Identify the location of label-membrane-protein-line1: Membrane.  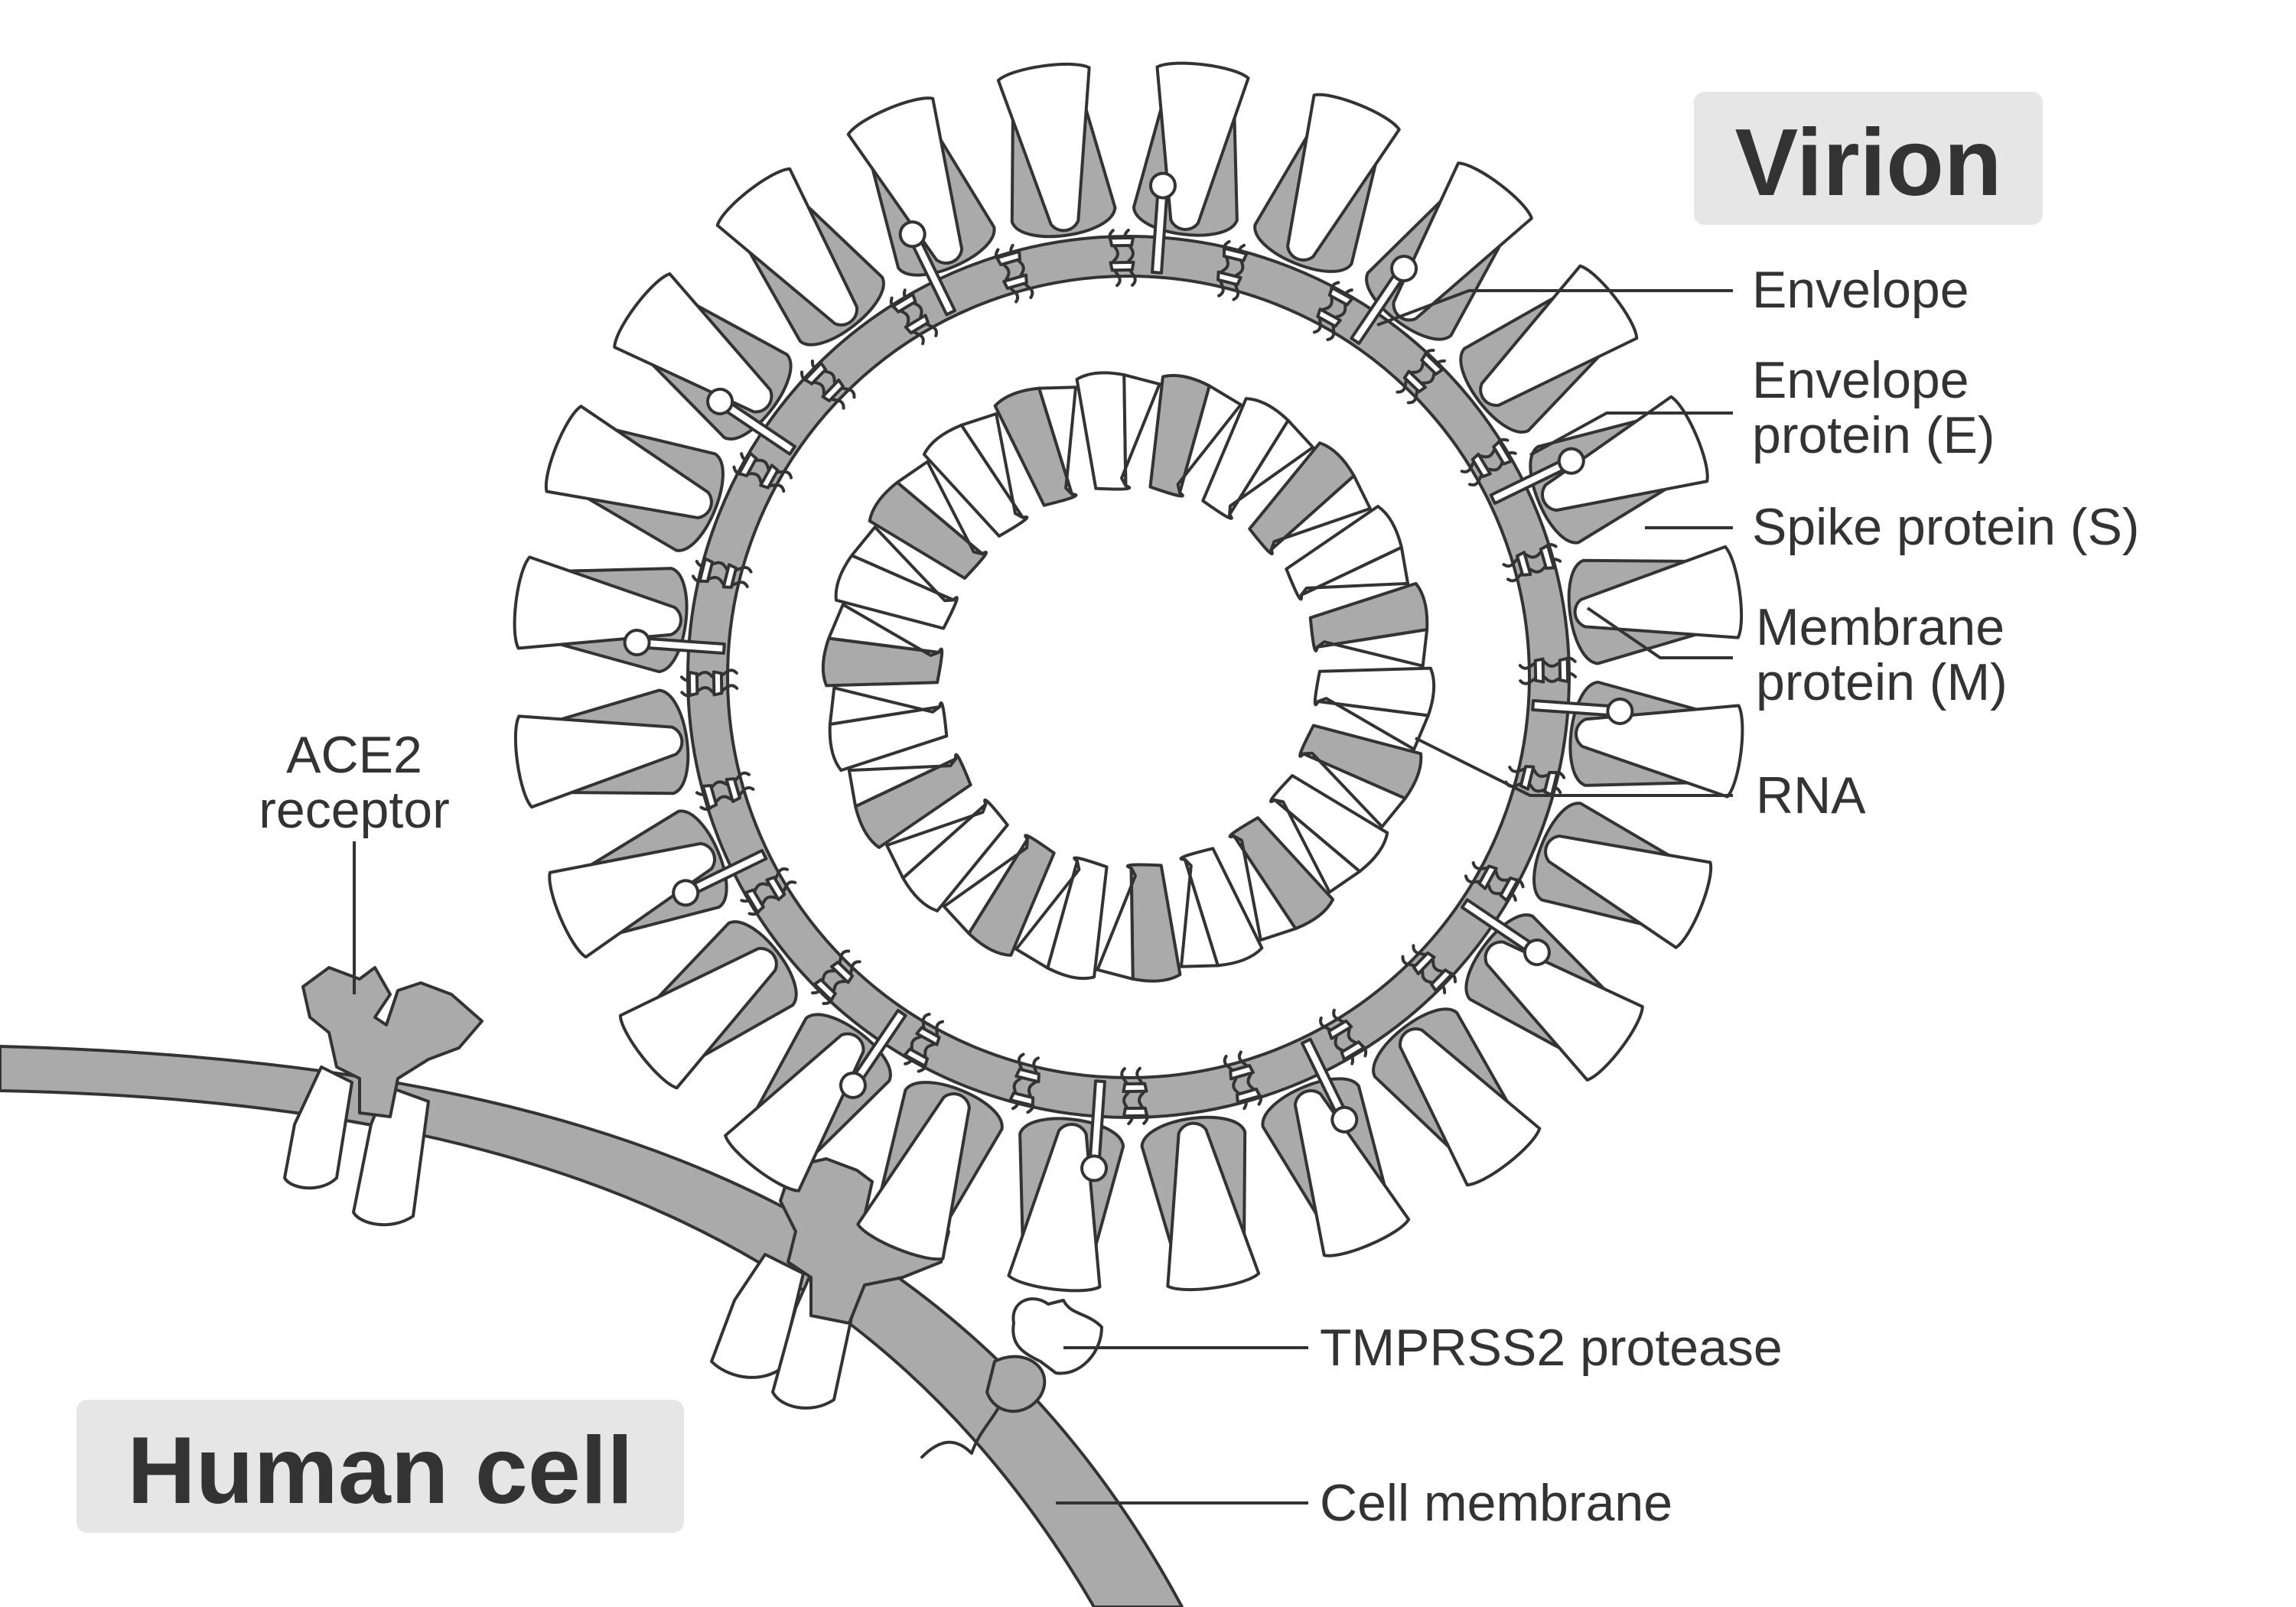
(1881, 627).